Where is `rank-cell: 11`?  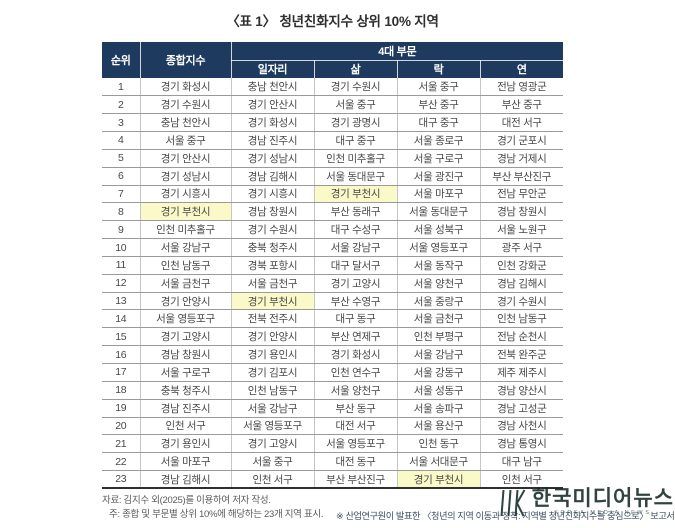 rank-cell: 11 is located at coordinates (121, 265).